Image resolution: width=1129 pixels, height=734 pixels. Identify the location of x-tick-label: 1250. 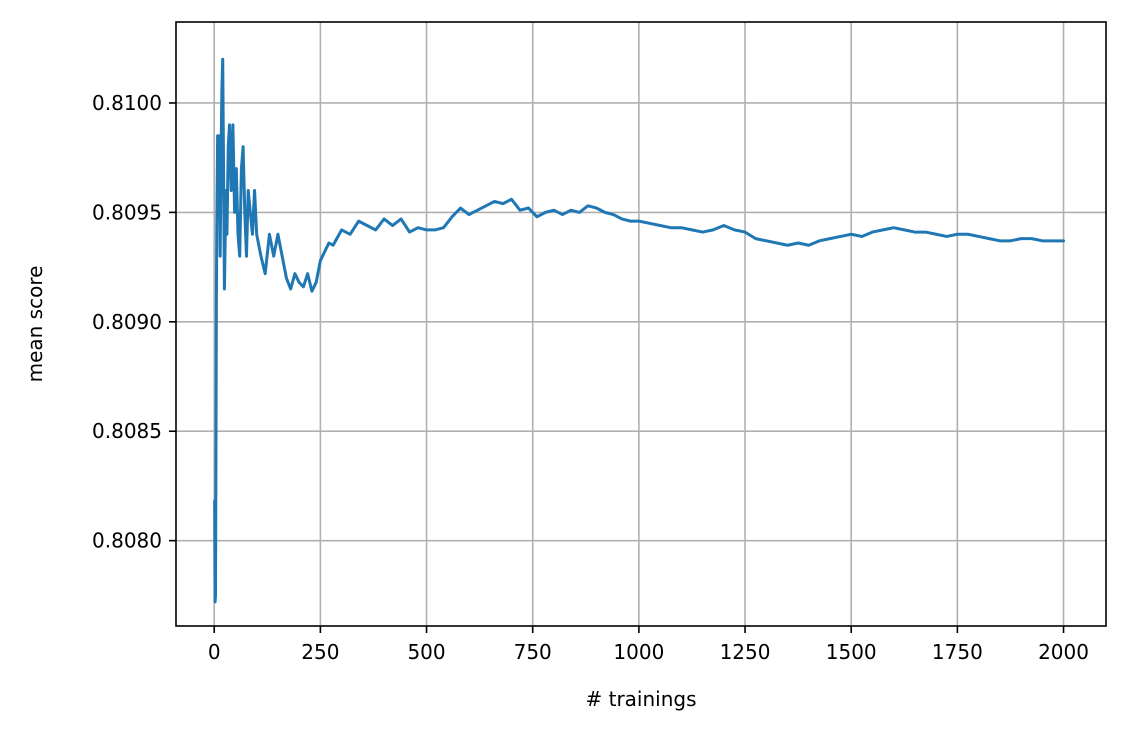
(745, 652).